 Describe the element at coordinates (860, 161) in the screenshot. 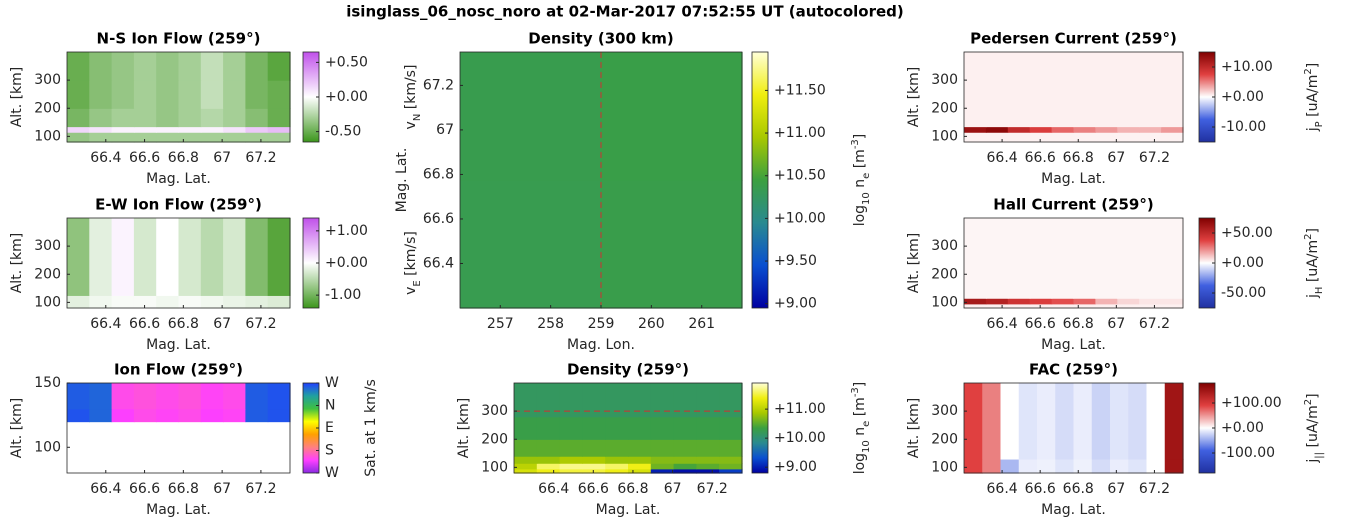

I see `colorbar-label-part: [m` at that location.